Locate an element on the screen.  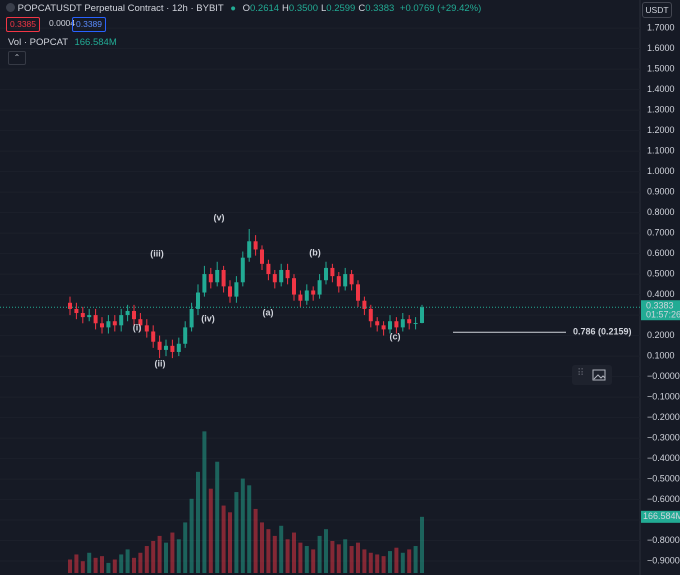
spread: 0.0004 is located at coordinates (62, 23).